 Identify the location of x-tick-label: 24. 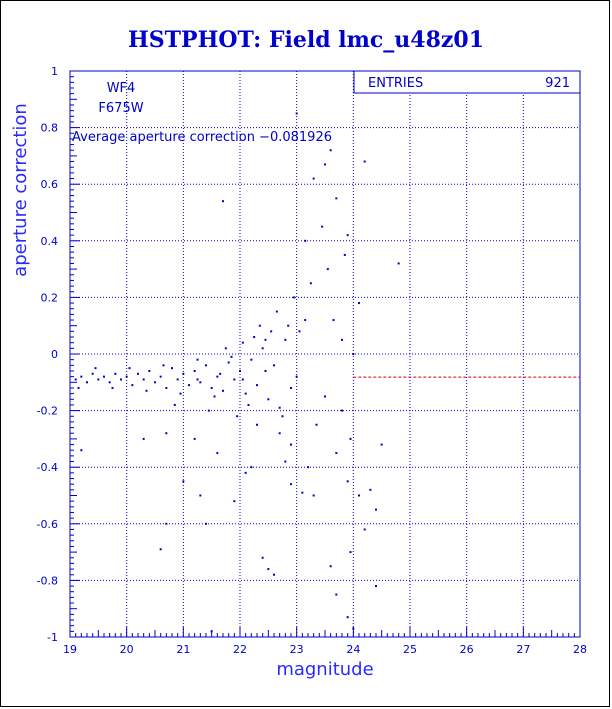
(353, 649).